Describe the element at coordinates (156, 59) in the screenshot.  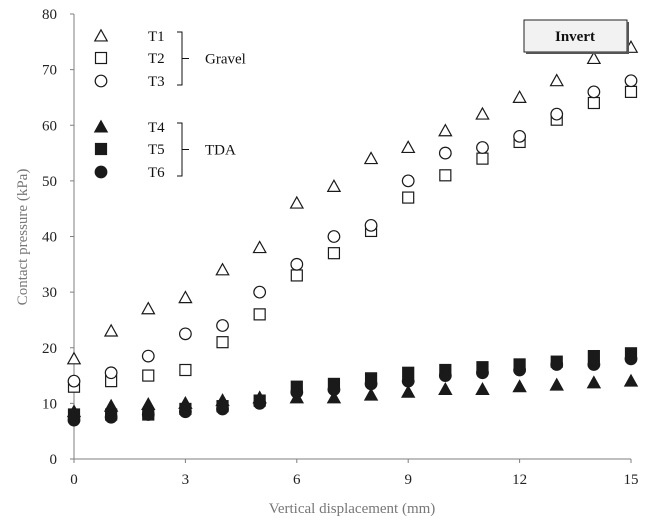
I see `legend-label-t2: T2` at that location.